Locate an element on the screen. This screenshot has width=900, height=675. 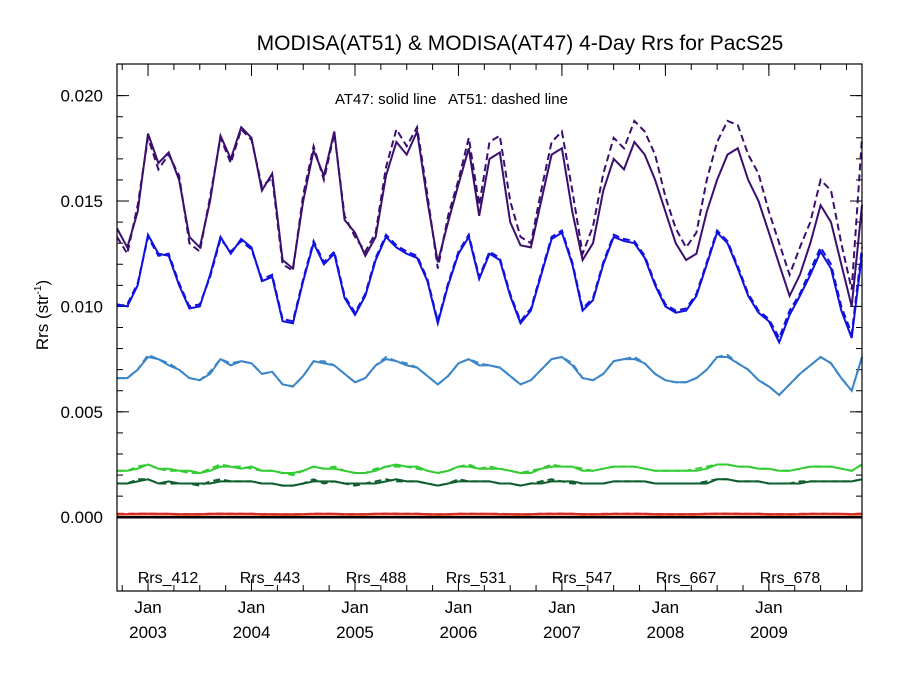
y-axis-label: Rrs (str-1) is located at coordinates (42, 315).